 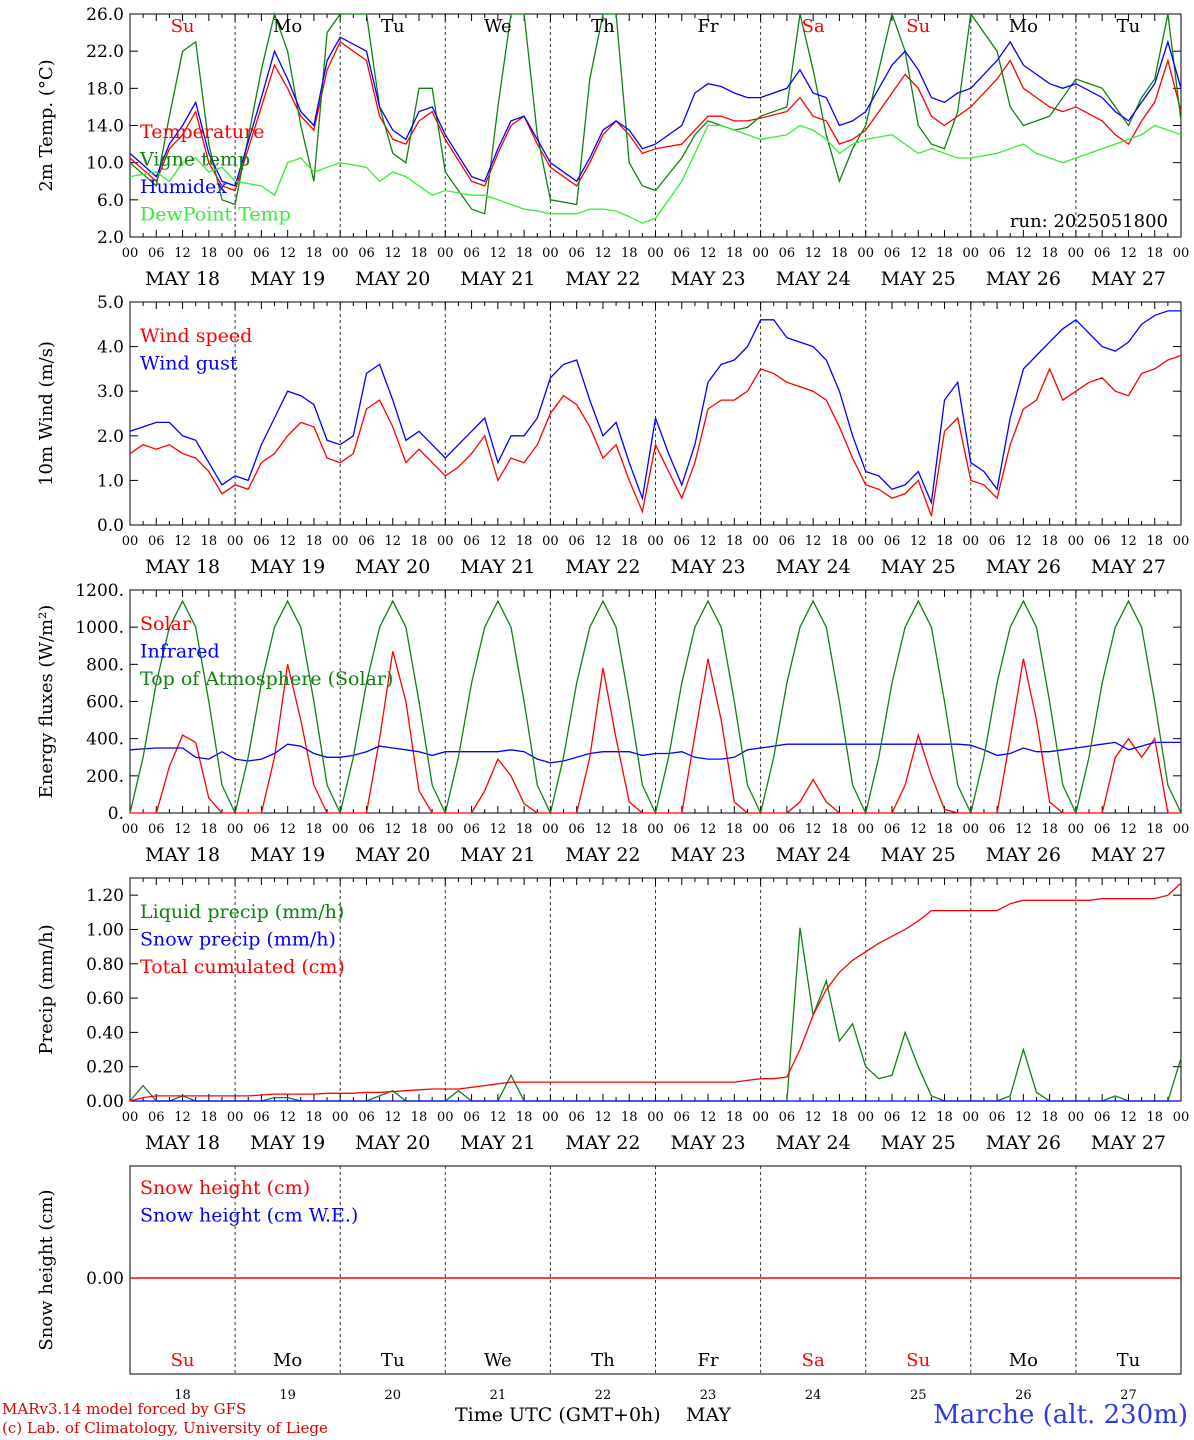 What do you see at coordinates (46, 1269) in the screenshot?
I see `y-axis-label: Snow height (cm)` at bounding box center [46, 1269].